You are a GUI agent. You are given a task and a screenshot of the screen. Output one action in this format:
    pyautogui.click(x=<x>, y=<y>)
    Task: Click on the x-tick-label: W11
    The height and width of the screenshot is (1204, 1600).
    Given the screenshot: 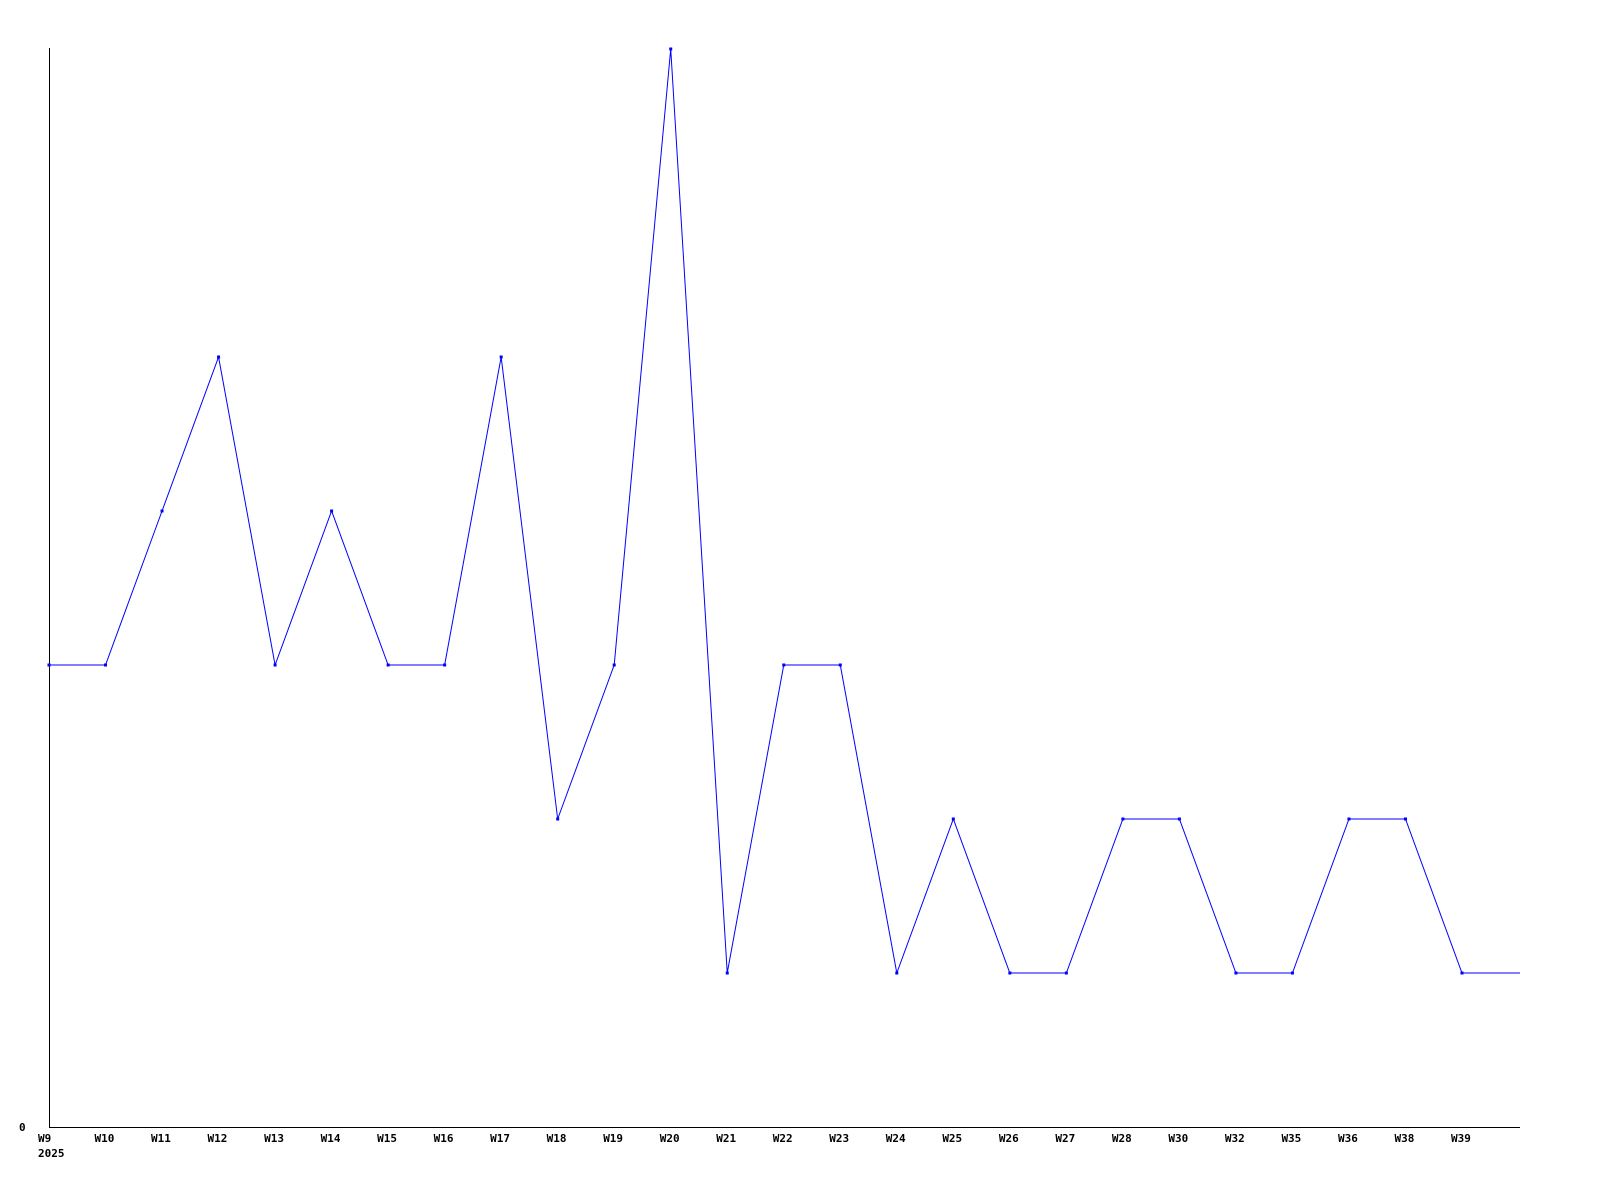 What is the action you would take?
    pyautogui.click(x=161, y=1138)
    